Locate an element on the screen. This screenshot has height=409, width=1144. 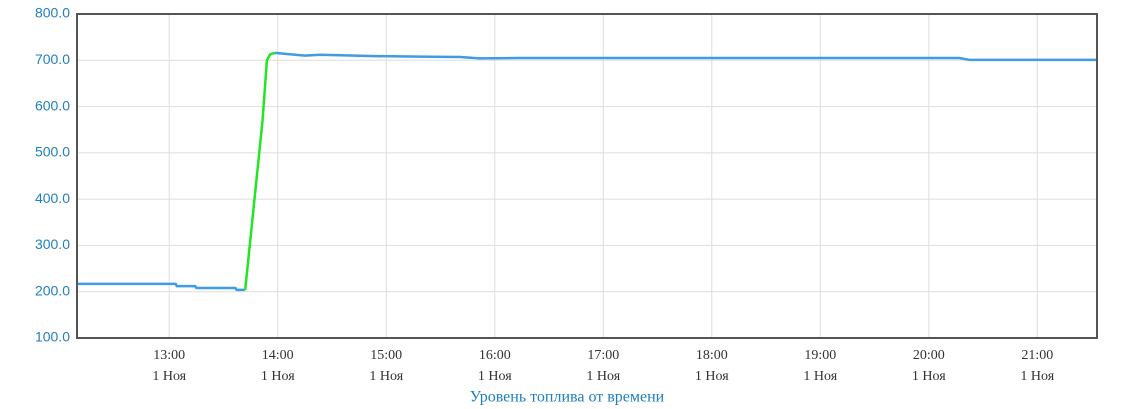
y-tick-label: 500.0 is located at coordinates (52, 152).